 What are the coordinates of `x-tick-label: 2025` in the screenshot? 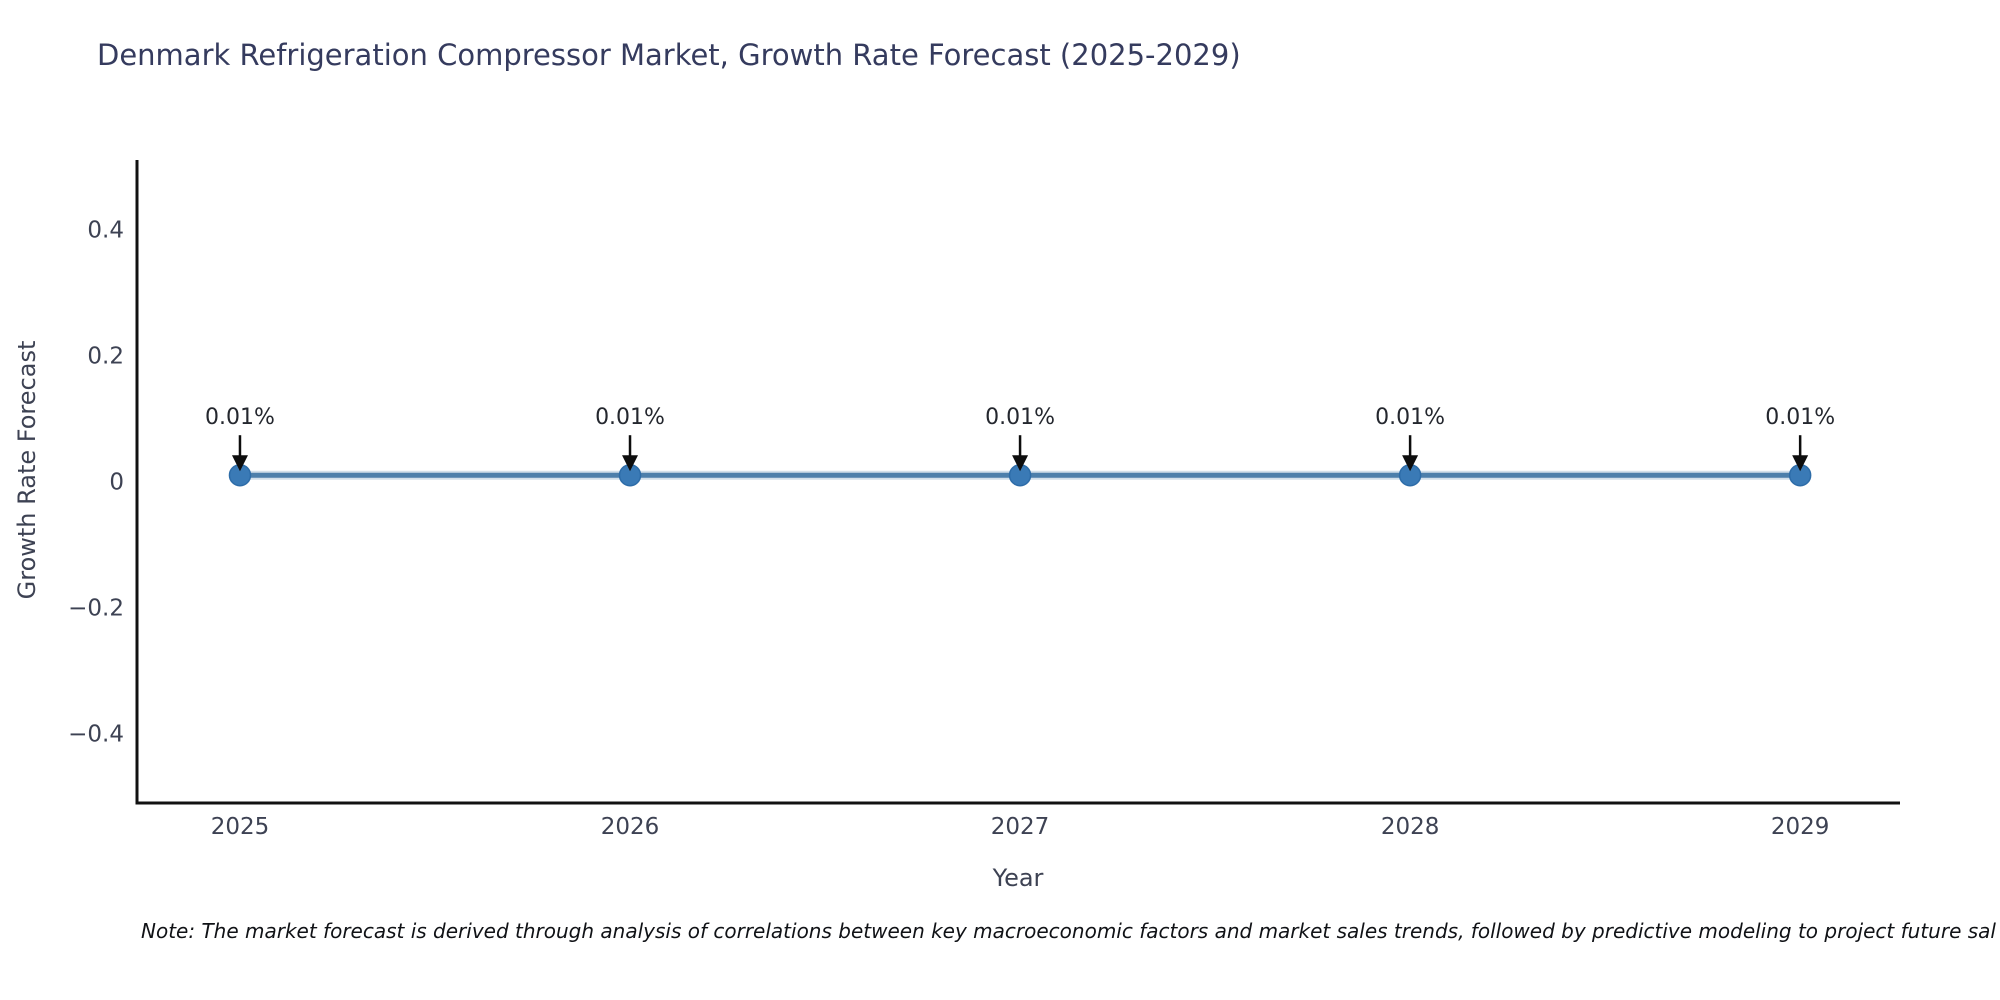 It's located at (240, 827).